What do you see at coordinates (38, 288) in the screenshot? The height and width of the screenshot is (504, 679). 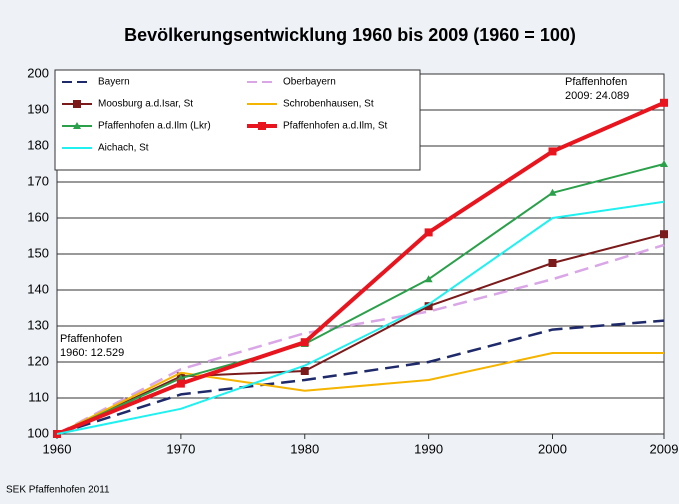 I see `y-tick-label: 140` at bounding box center [38, 288].